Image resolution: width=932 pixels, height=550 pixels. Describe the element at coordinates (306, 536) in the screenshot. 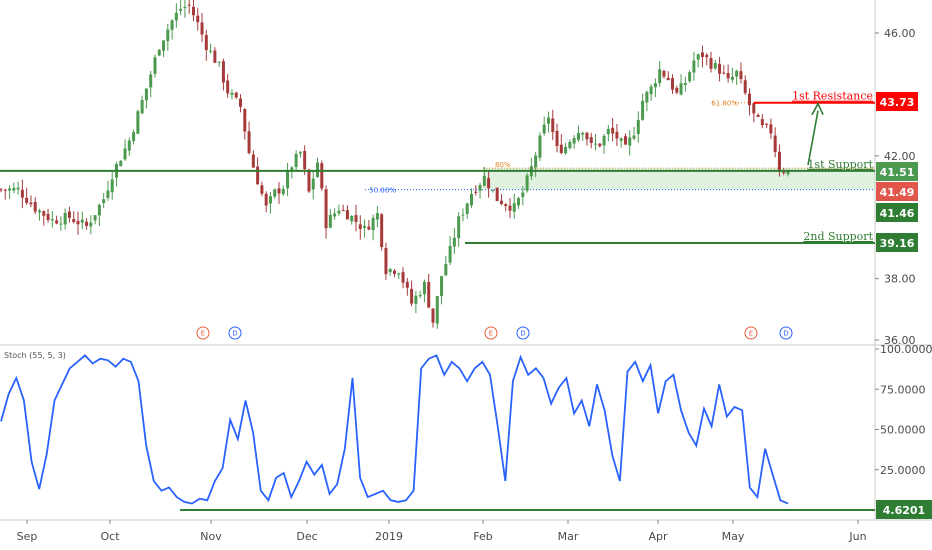

I see `time-tick-label: Dec` at that location.